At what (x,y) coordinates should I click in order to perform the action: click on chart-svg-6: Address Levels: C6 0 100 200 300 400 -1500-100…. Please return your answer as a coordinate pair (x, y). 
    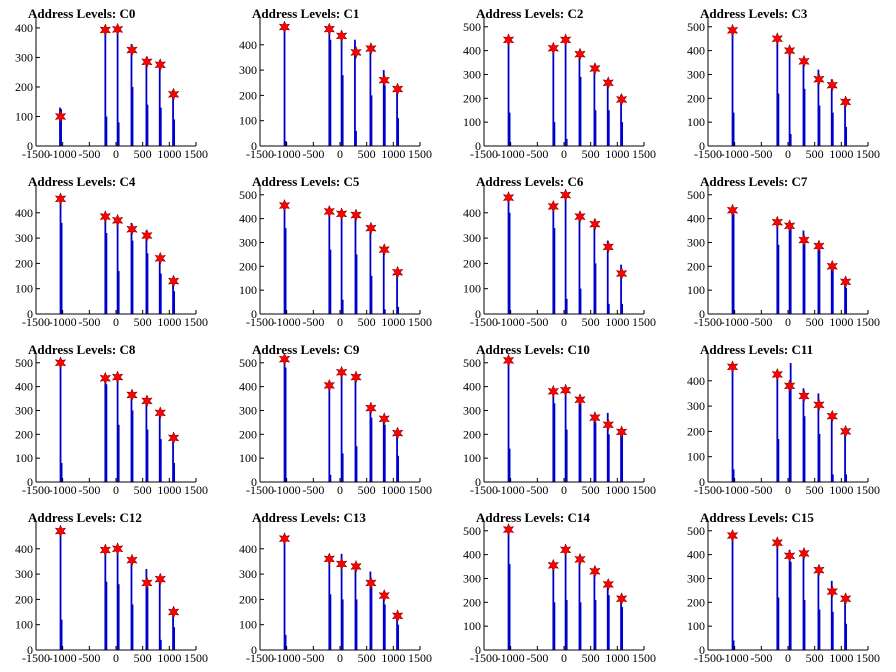
    Looking at the image, I should click on (559, 251).